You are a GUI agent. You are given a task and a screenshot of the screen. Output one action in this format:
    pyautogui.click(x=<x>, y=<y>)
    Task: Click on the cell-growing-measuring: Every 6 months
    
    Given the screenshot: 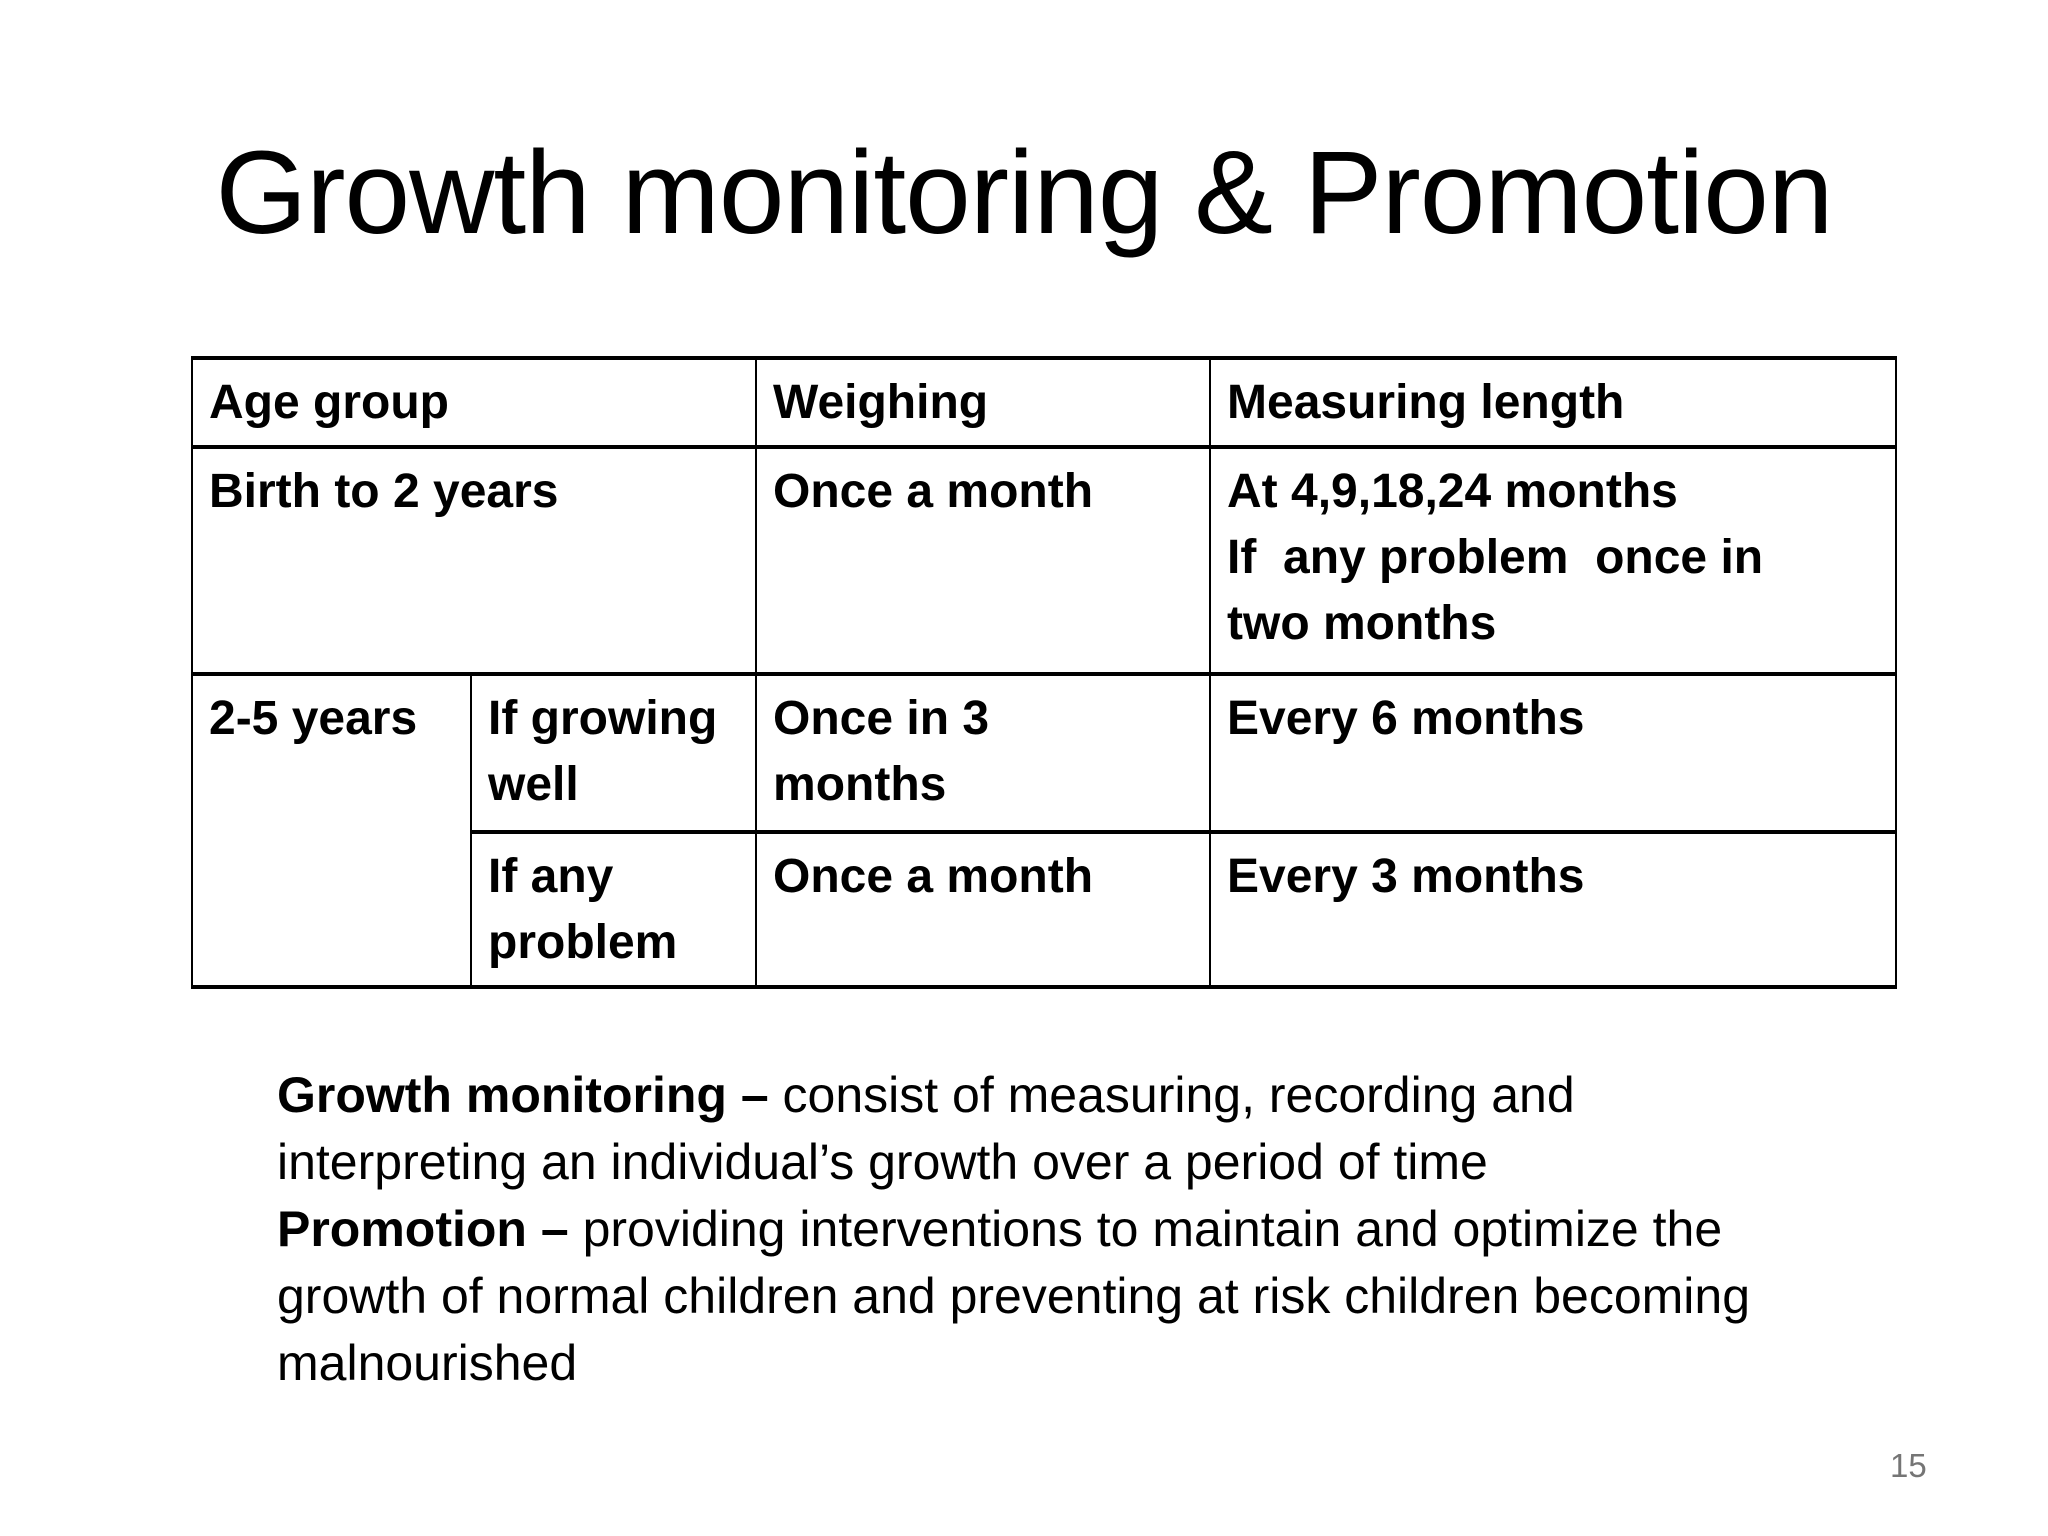 What is the action you would take?
    pyautogui.click(x=1553, y=753)
    